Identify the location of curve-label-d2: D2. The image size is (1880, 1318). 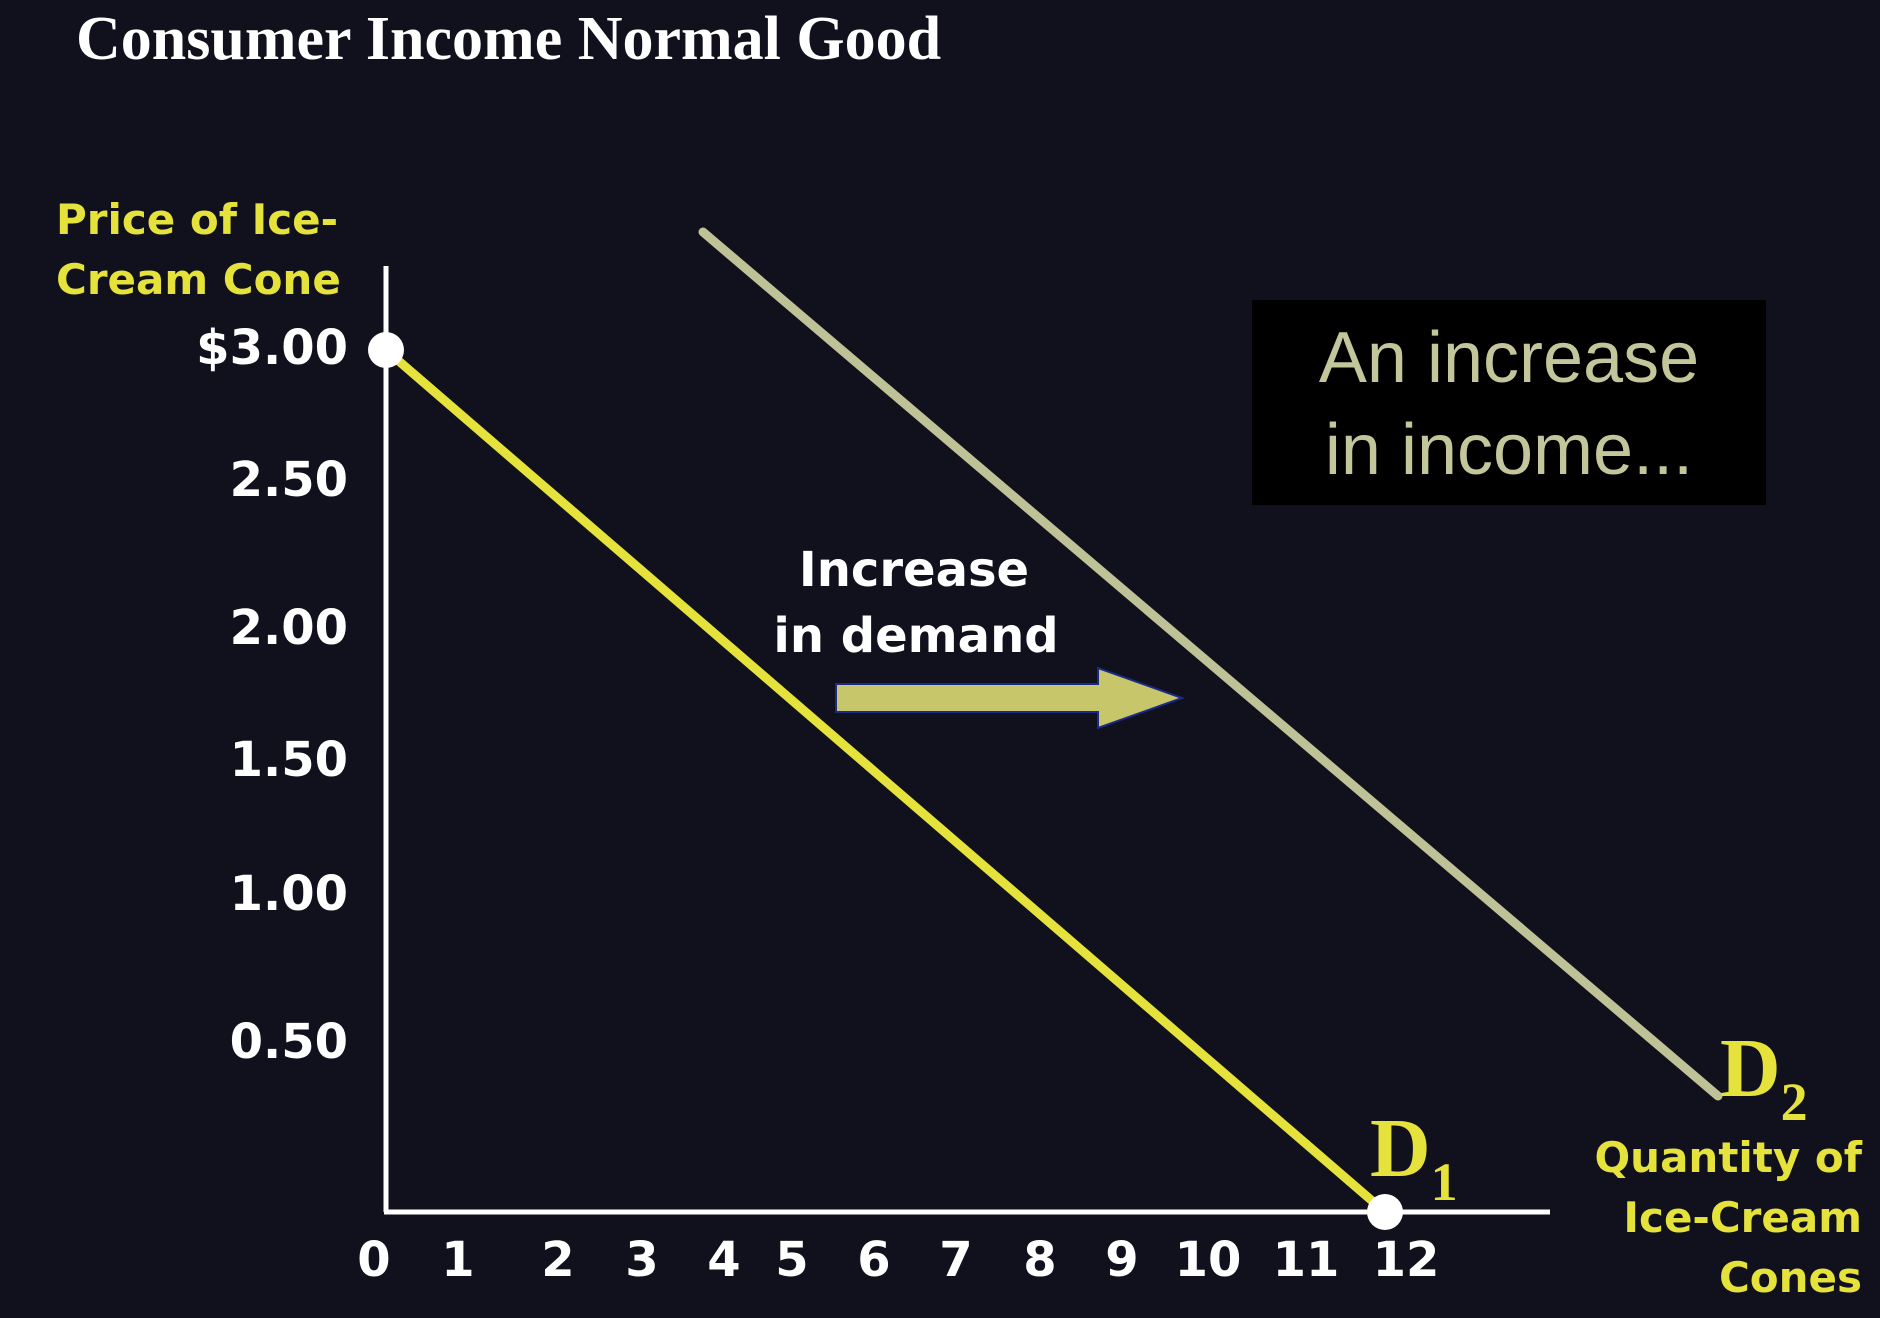
(1764, 1077).